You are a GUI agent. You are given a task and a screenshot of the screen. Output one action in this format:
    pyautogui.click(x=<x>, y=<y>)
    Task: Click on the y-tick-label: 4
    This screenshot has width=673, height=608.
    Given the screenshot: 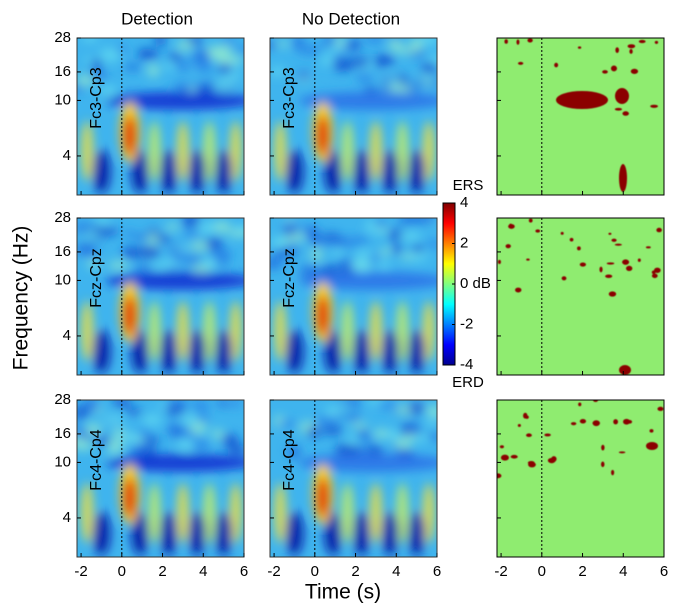 What is the action you would take?
    pyautogui.click(x=67, y=335)
    